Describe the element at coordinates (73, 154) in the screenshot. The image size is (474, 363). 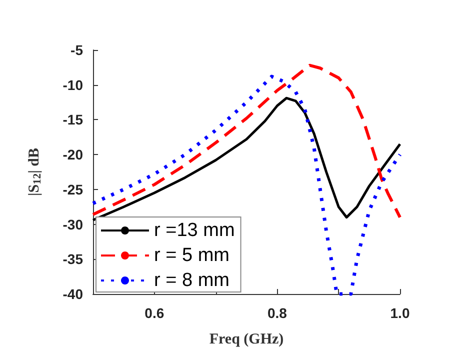
I see `y-tick-label: -20` at that location.